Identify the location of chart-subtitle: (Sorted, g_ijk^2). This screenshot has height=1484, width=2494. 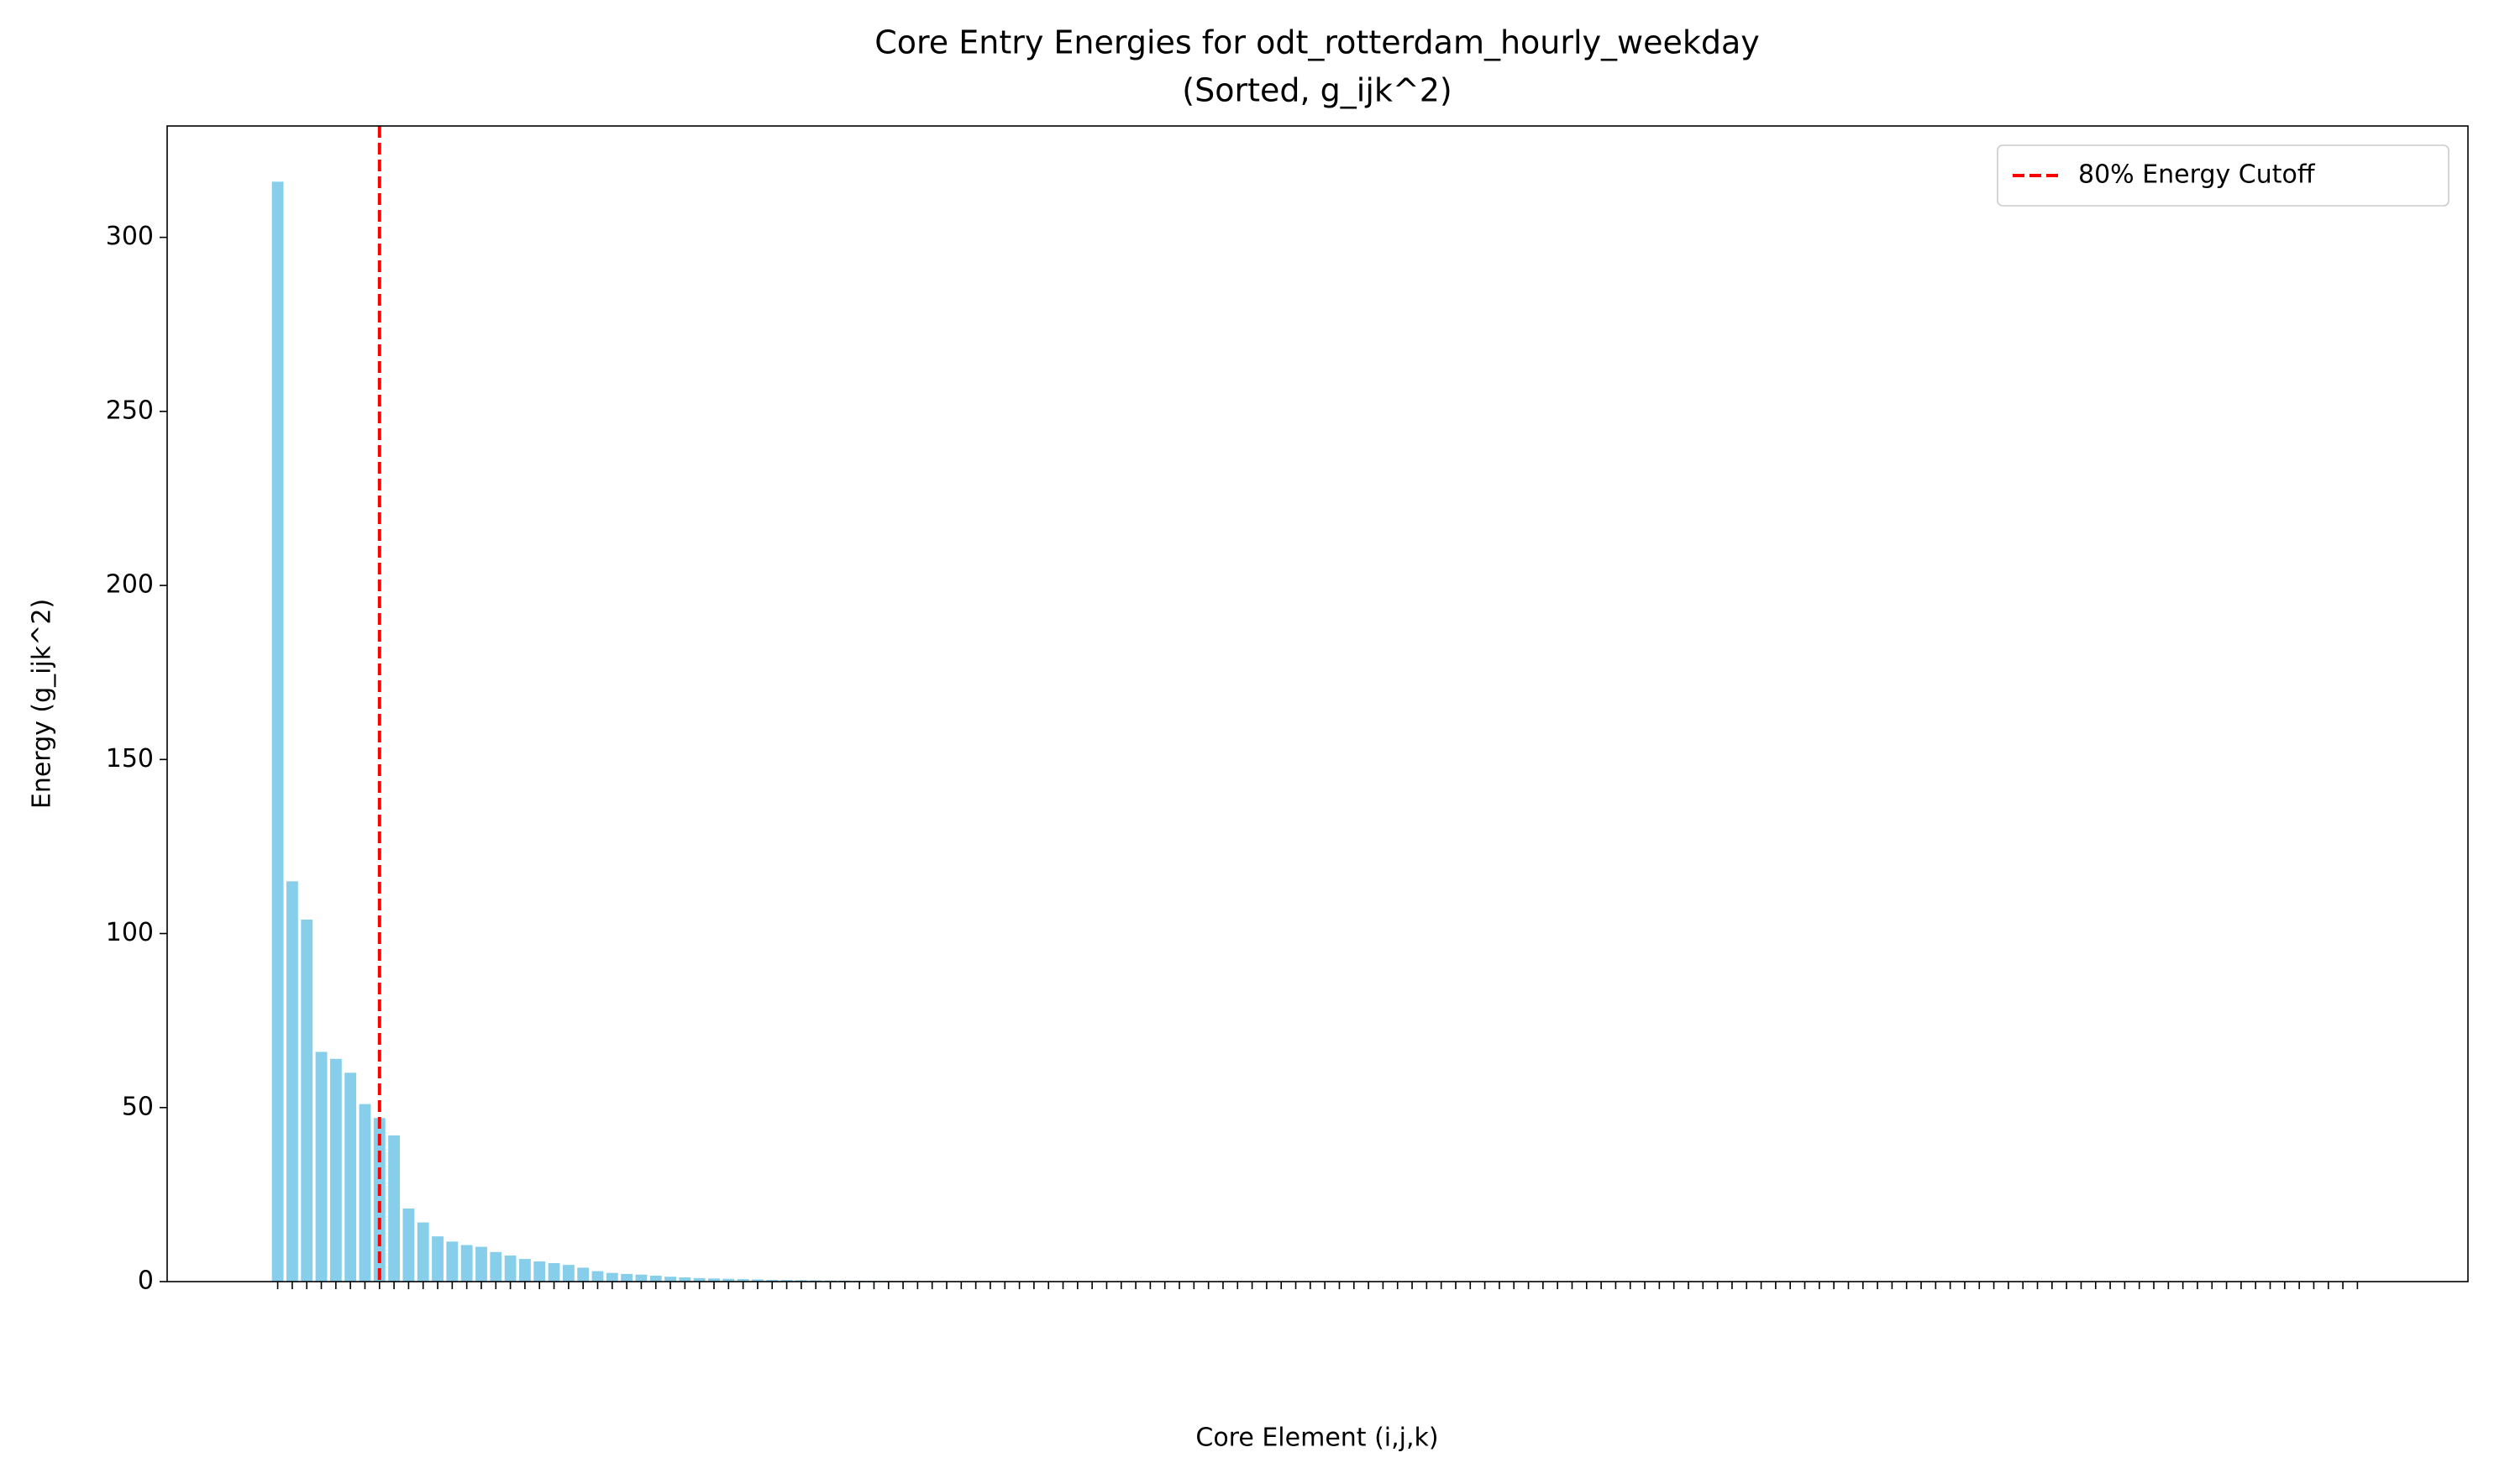
(1317, 91).